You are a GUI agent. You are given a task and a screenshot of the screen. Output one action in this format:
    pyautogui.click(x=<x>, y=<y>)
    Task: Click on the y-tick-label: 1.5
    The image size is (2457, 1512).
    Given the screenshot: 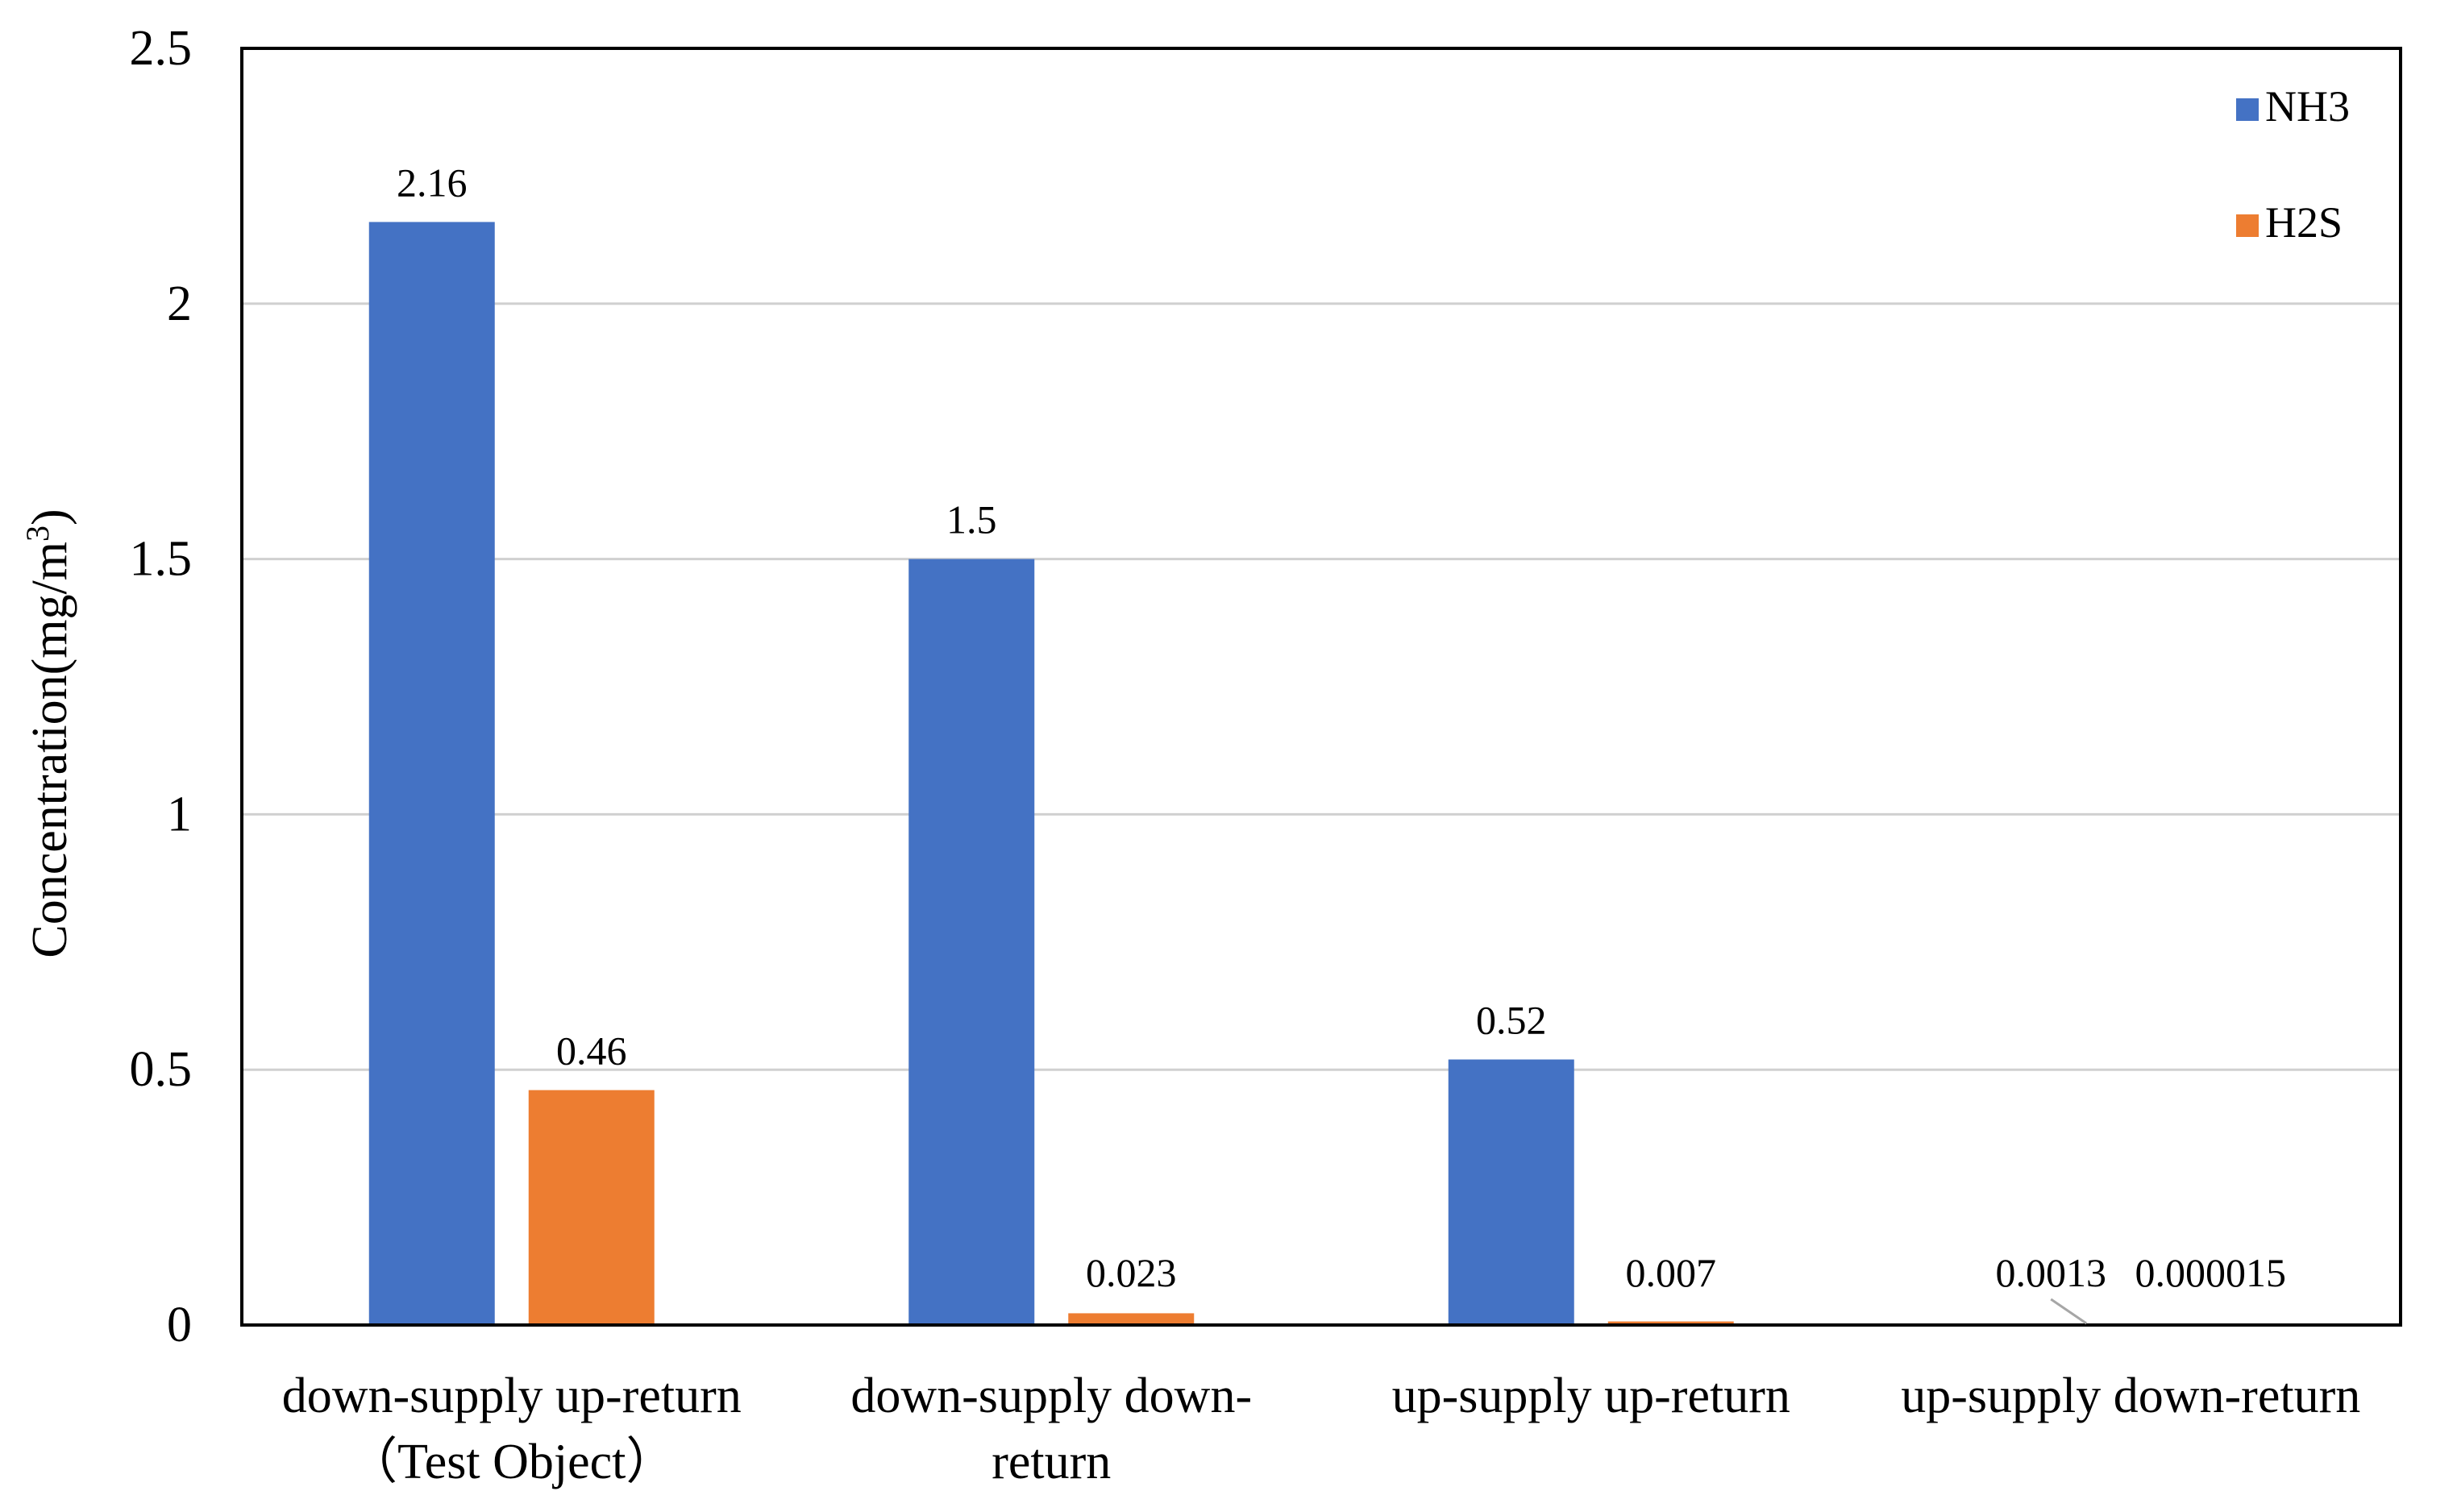 What is the action you would take?
    pyautogui.click(x=161, y=559)
    